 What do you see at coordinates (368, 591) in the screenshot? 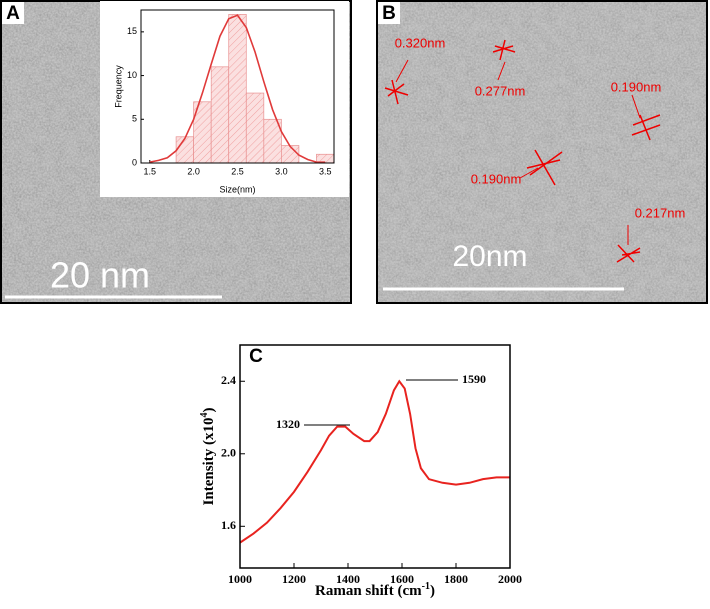
I see `label-part: Raman shift (cm` at bounding box center [368, 591].